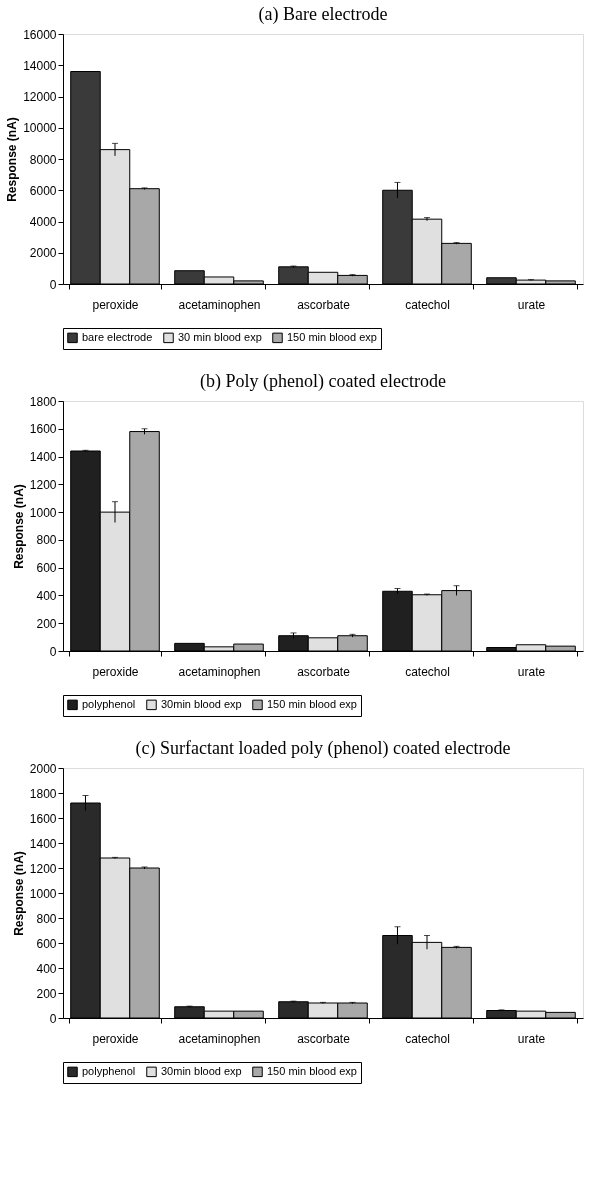 The height and width of the screenshot is (1179, 615). Describe the element at coordinates (117, 336) in the screenshot. I see `legend-label: bare electrode` at that location.